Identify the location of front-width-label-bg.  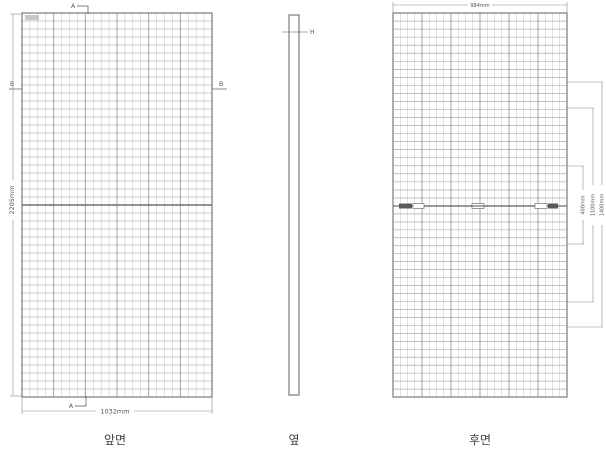
(115, 411).